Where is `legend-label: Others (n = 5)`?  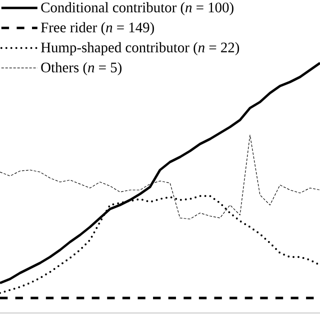
legend-label: Others (n = 5) is located at coordinates (81, 69).